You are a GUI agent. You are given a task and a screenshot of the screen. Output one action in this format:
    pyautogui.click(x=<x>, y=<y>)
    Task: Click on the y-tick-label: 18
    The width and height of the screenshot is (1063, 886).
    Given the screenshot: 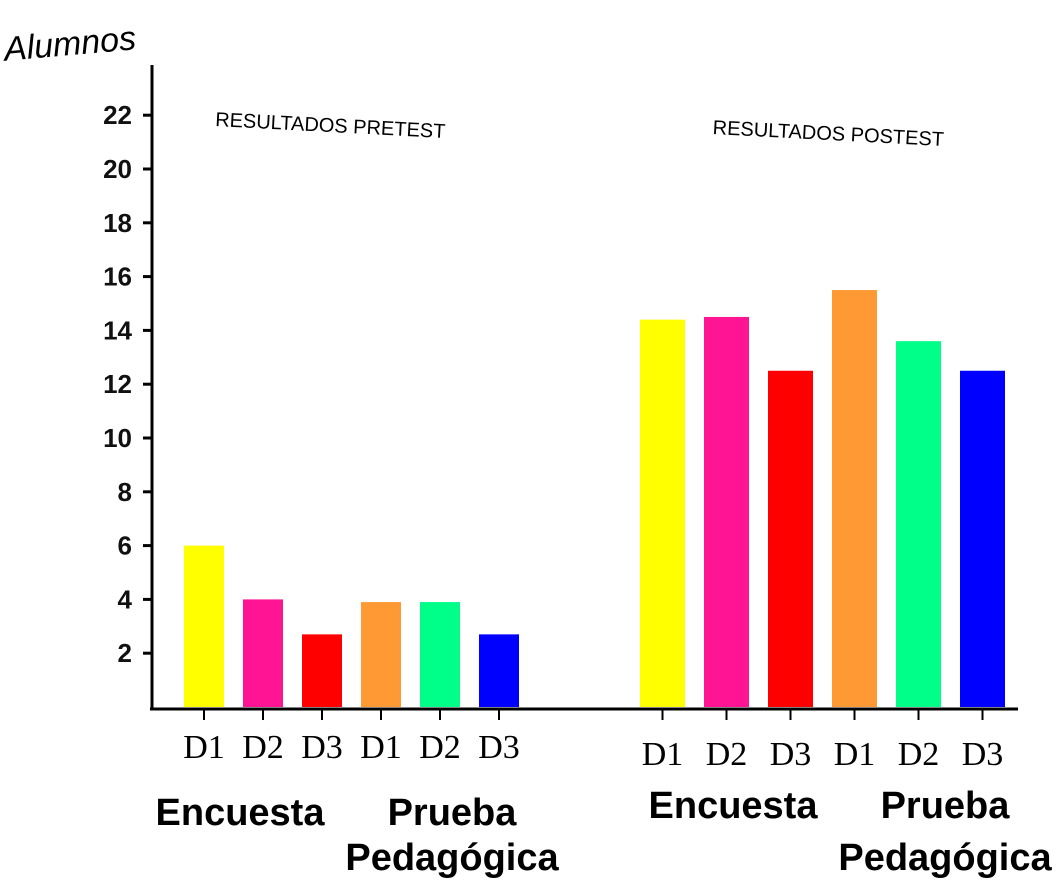 What is the action you would take?
    pyautogui.click(x=117, y=223)
    